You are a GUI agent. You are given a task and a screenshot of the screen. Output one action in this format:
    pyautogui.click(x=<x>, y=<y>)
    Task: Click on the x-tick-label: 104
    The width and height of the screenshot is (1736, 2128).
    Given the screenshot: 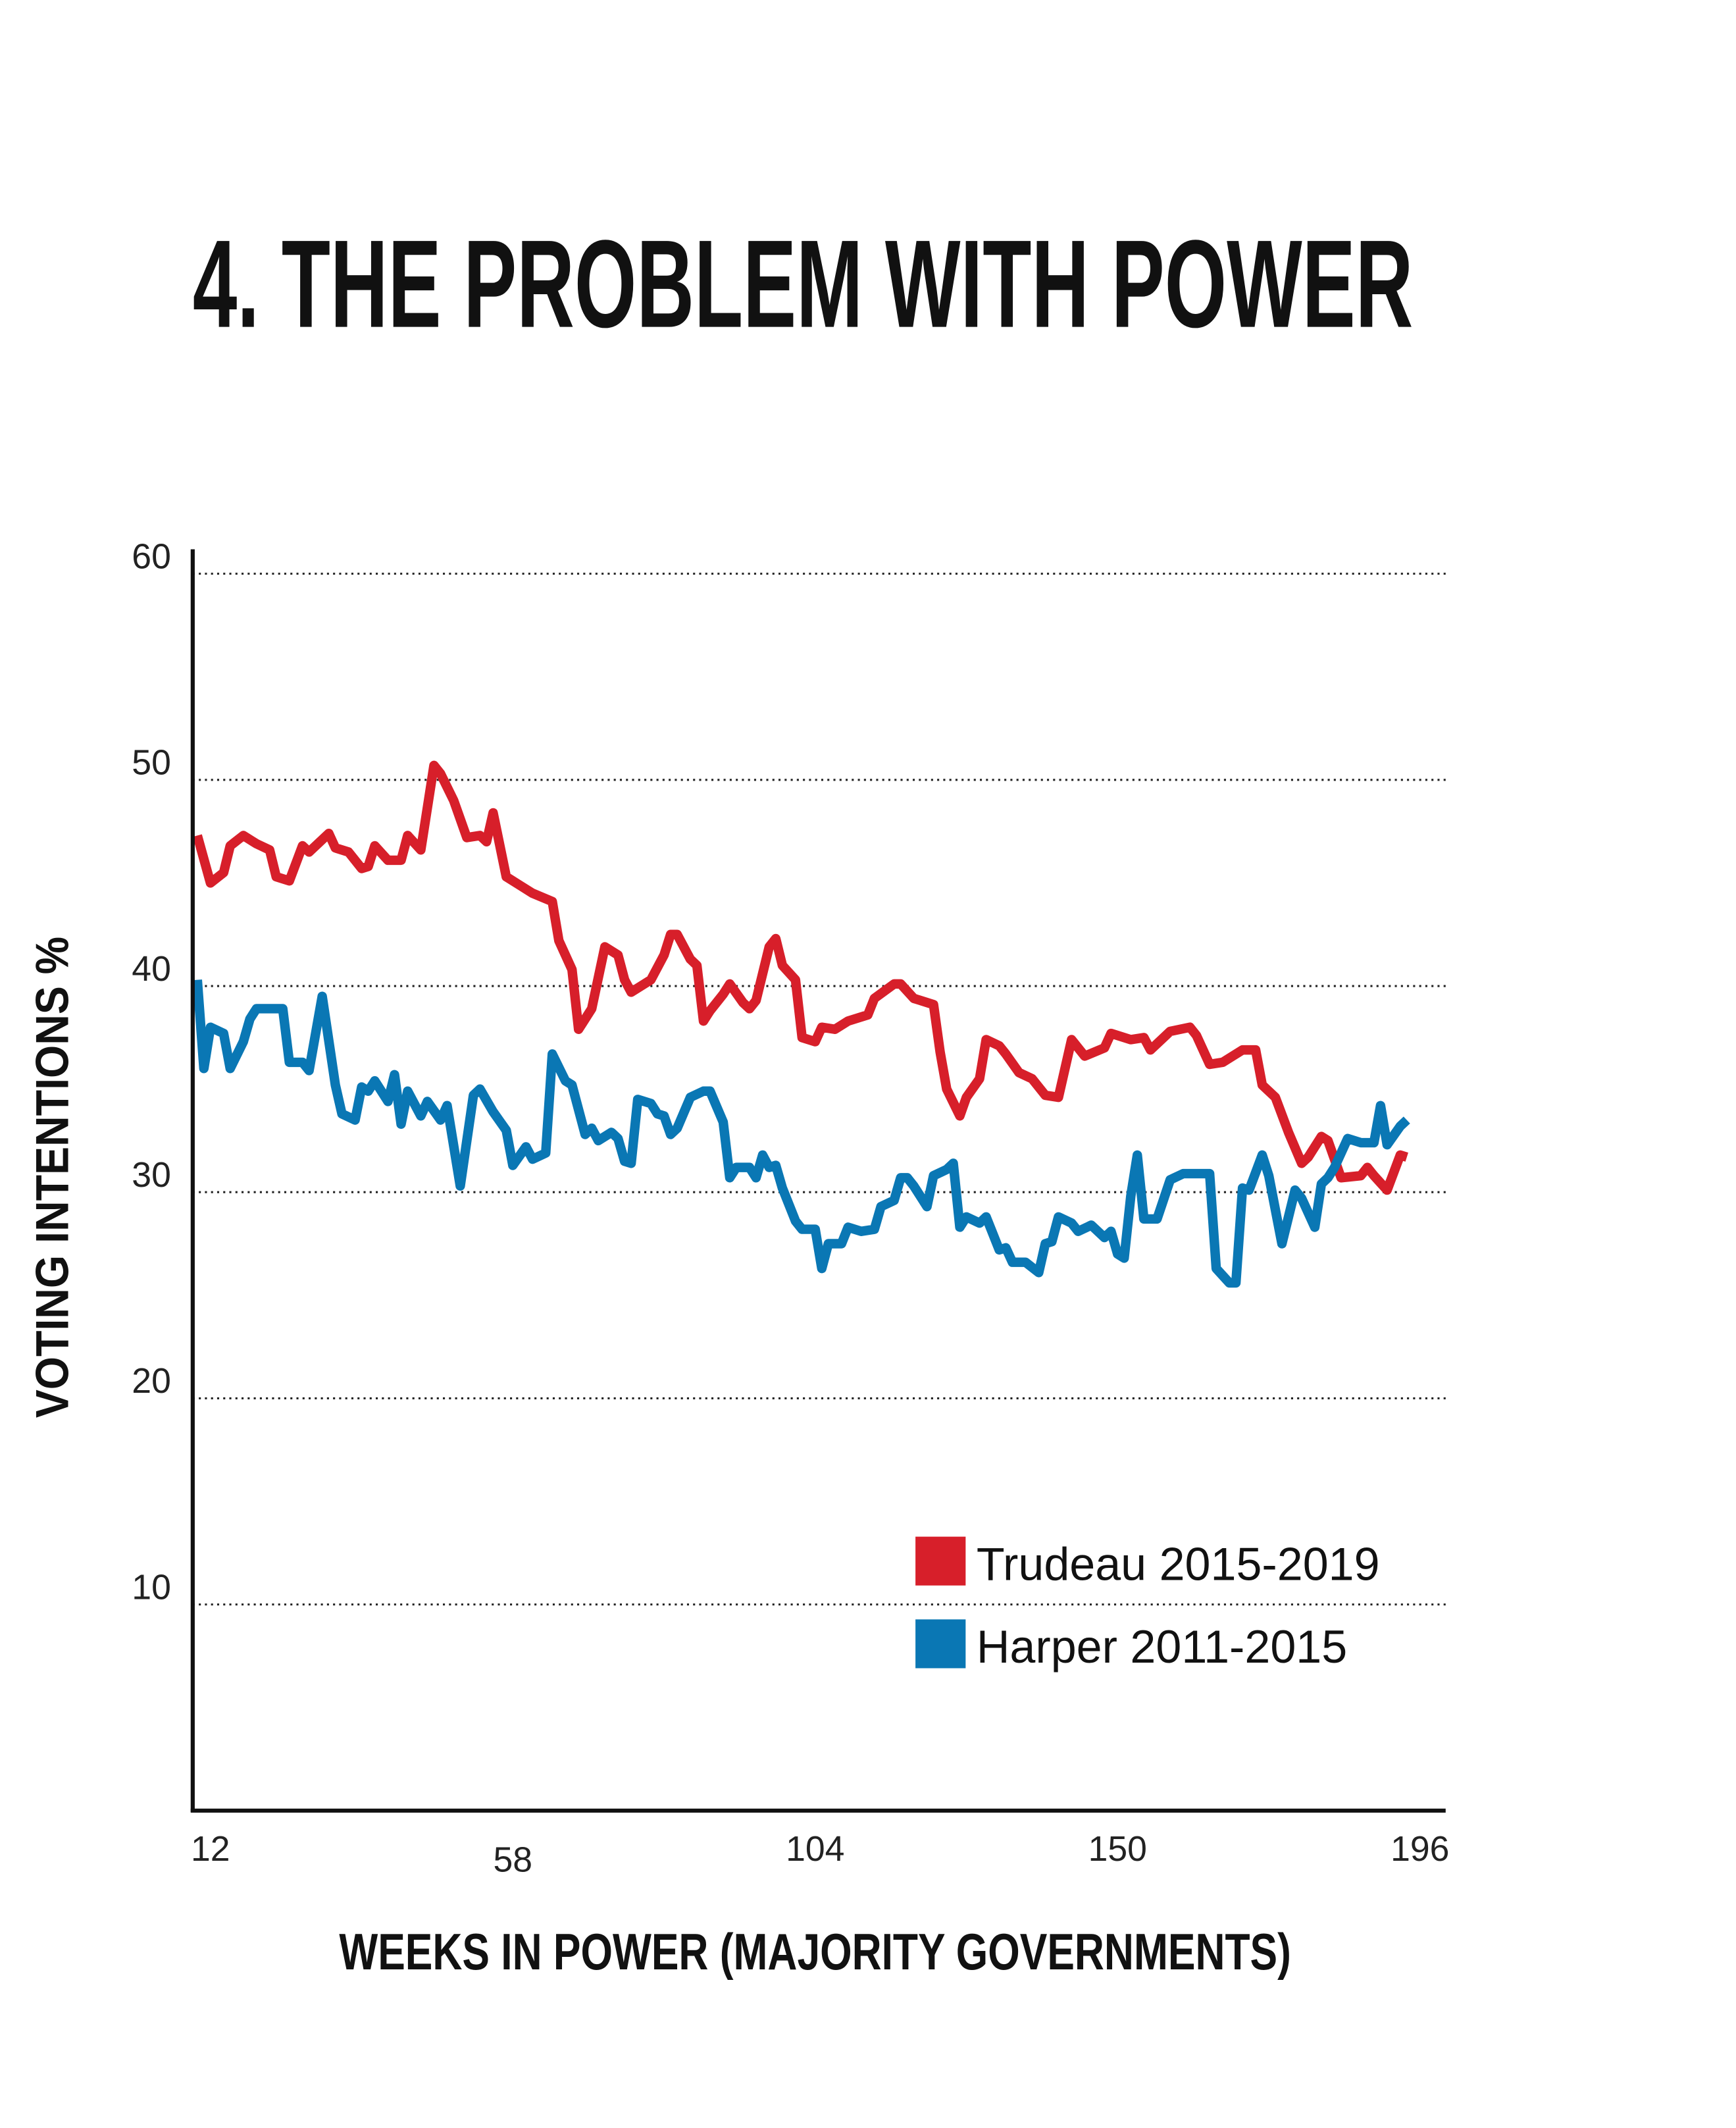 What is the action you would take?
    pyautogui.click(x=815, y=1850)
    